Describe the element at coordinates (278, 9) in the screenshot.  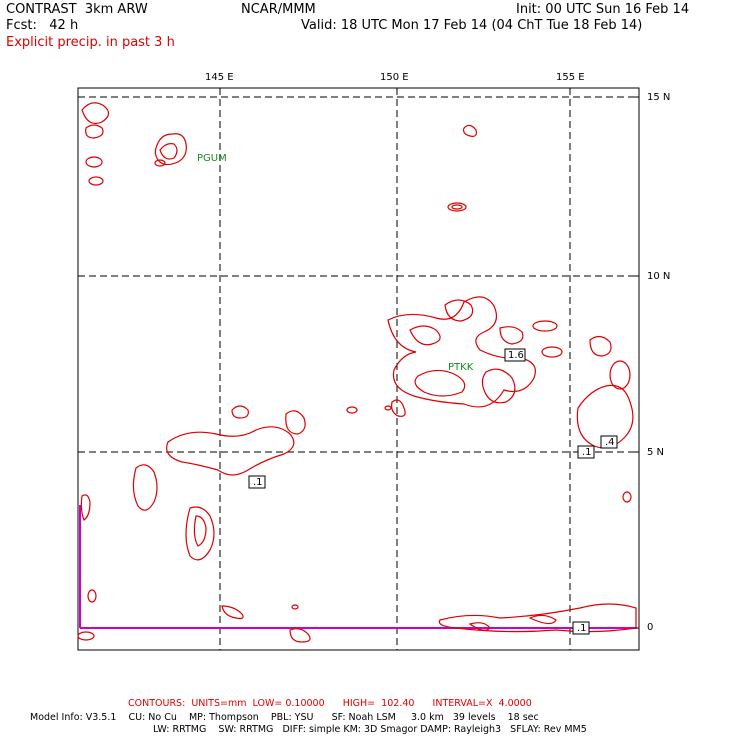
I see `org-label: NCAR/MMM` at that location.